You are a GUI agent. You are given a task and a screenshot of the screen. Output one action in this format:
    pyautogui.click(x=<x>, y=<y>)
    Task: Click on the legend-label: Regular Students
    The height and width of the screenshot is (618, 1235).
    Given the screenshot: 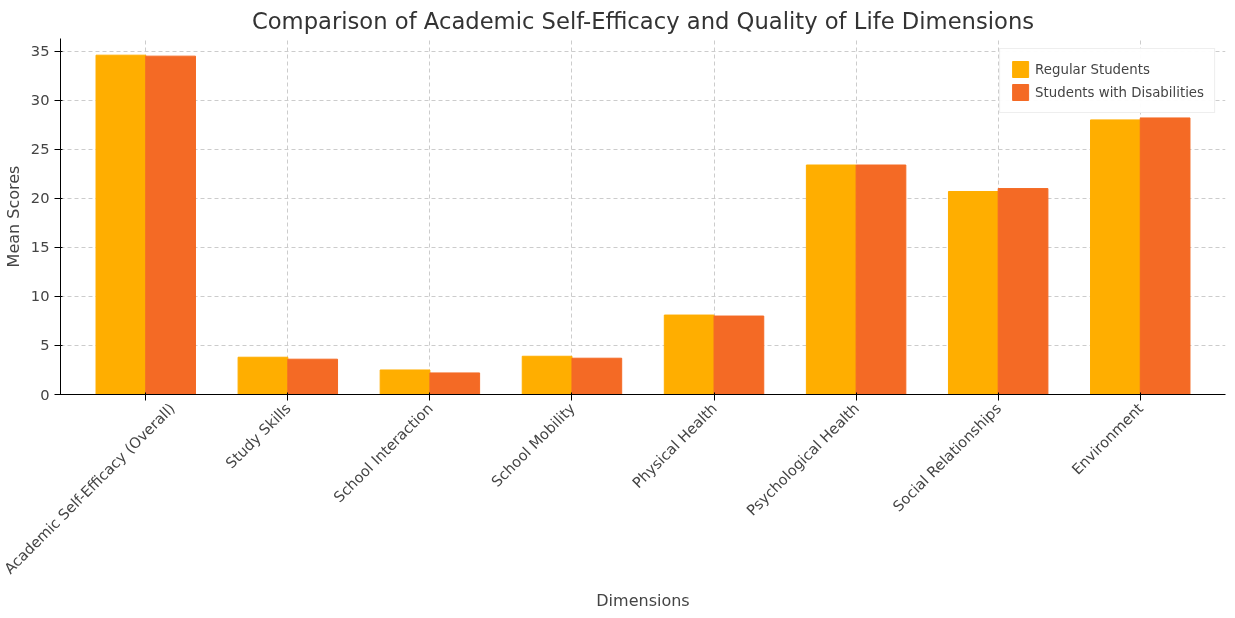 What is the action you would take?
    pyautogui.click(x=1092, y=69)
    